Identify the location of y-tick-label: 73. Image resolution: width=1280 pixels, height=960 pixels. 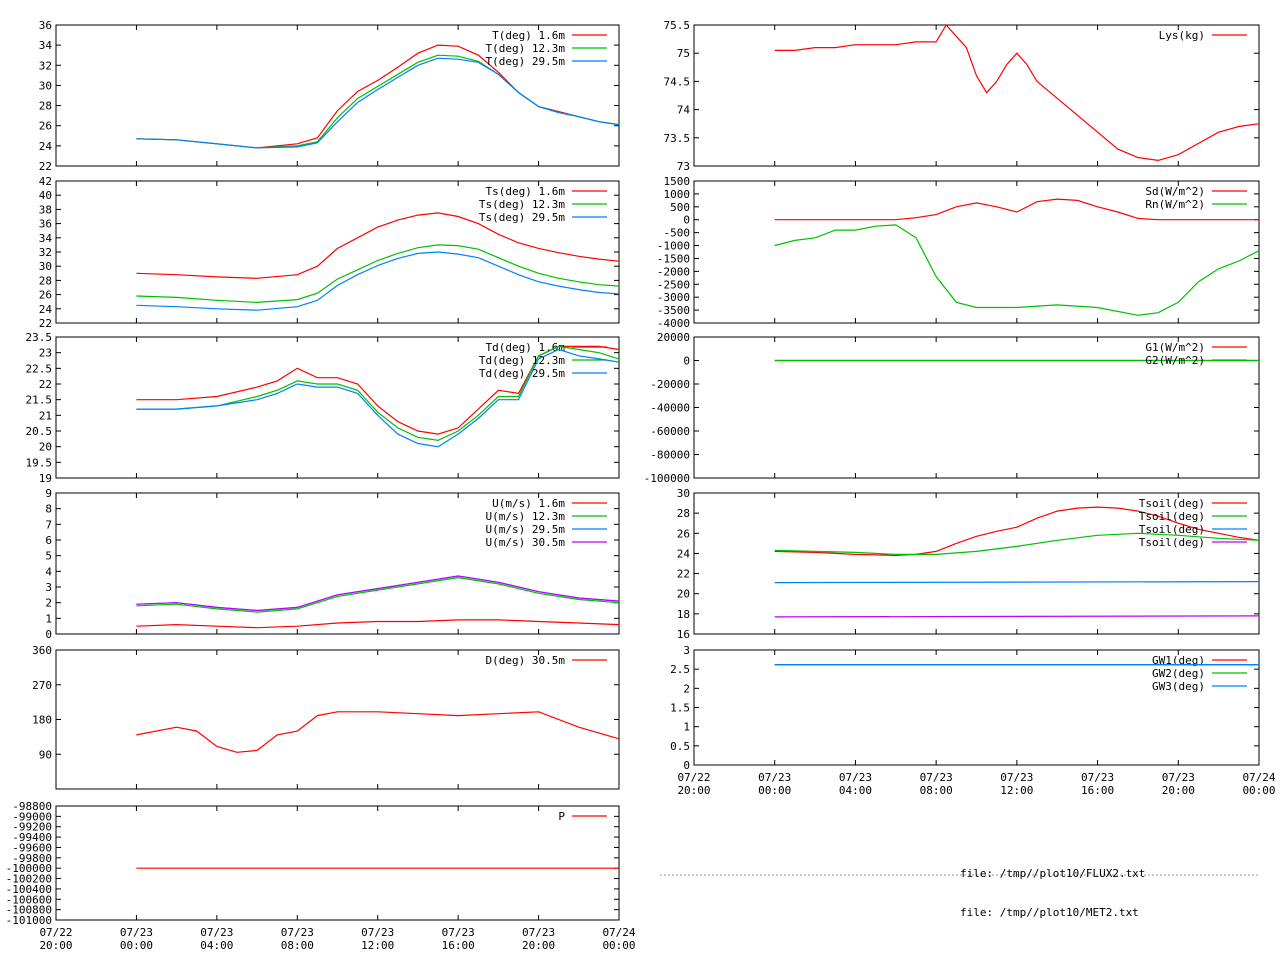
(683, 166).